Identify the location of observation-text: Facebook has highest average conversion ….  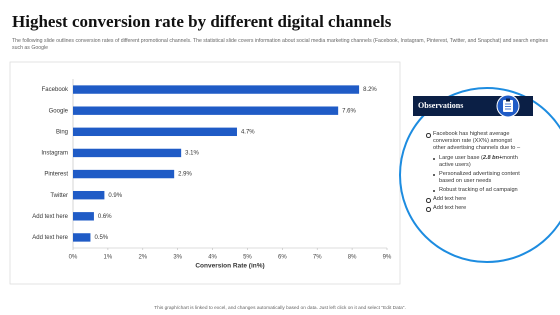
(477, 141).